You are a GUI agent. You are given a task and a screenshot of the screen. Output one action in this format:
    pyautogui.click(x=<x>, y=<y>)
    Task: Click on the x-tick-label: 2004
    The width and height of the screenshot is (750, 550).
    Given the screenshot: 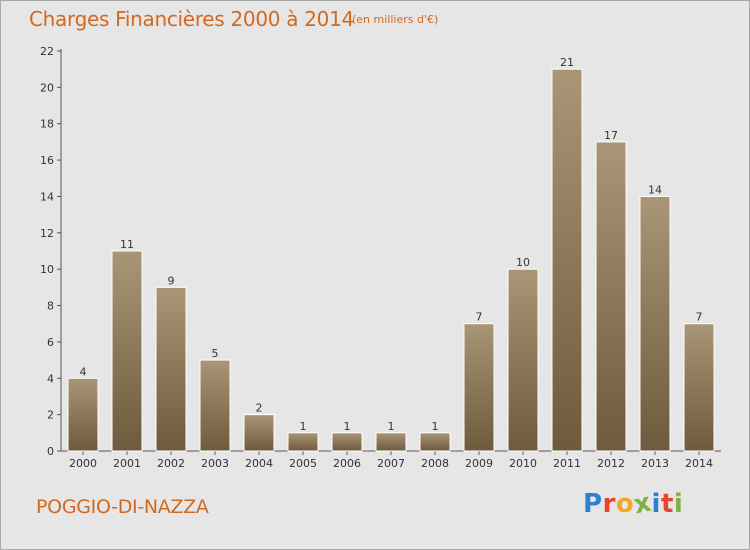 What is the action you would take?
    pyautogui.click(x=259, y=463)
    